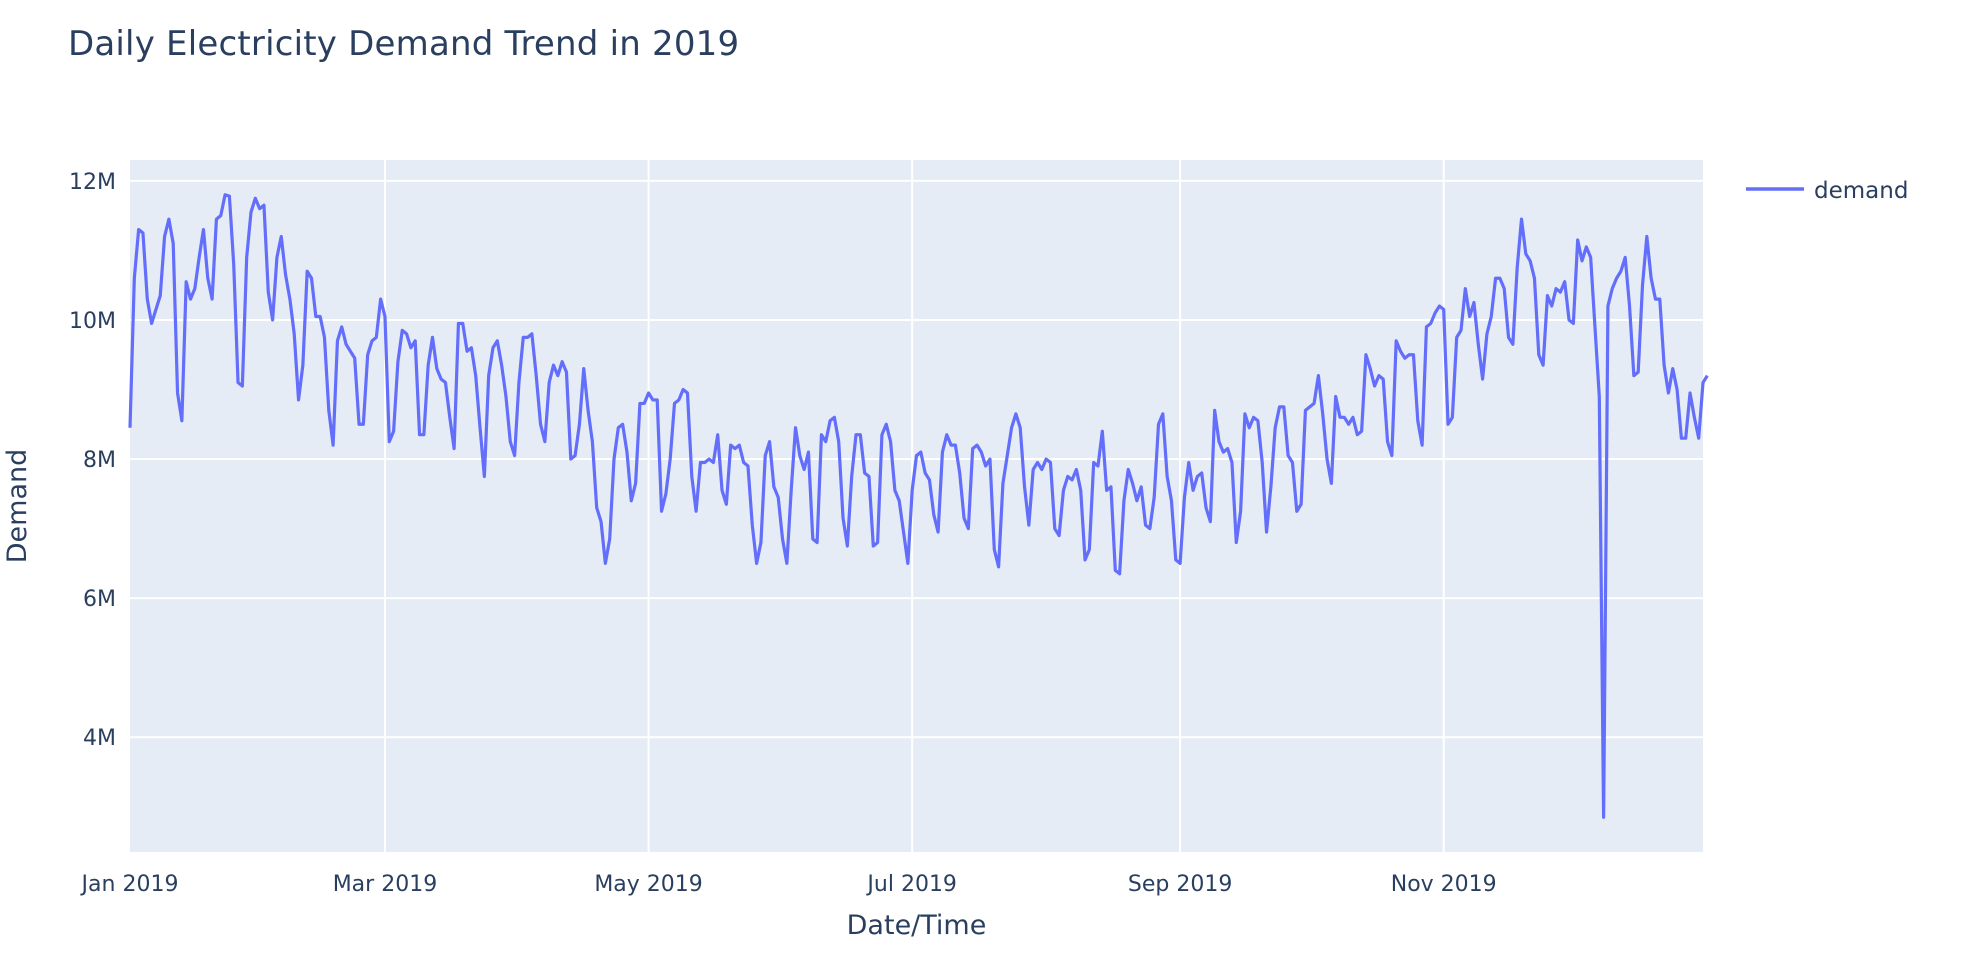 The width and height of the screenshot is (1964, 966). What do you see at coordinates (99, 599) in the screenshot?
I see `y-tick-label: 6M` at bounding box center [99, 599].